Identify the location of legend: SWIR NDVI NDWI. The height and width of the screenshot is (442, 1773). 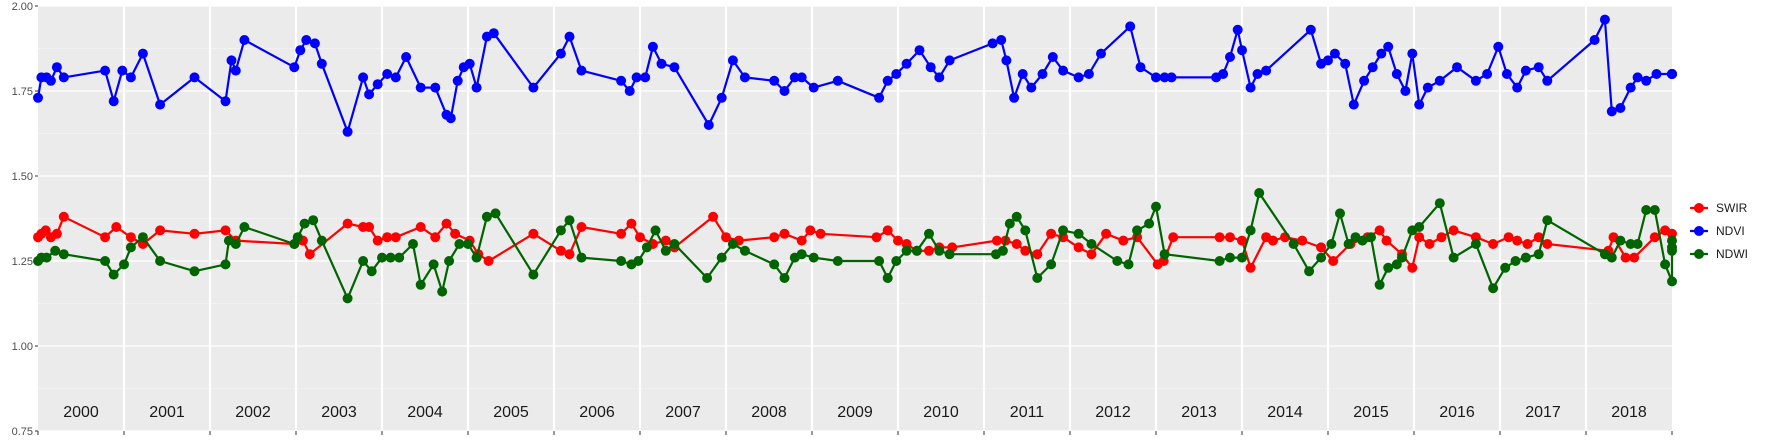
(1719, 231).